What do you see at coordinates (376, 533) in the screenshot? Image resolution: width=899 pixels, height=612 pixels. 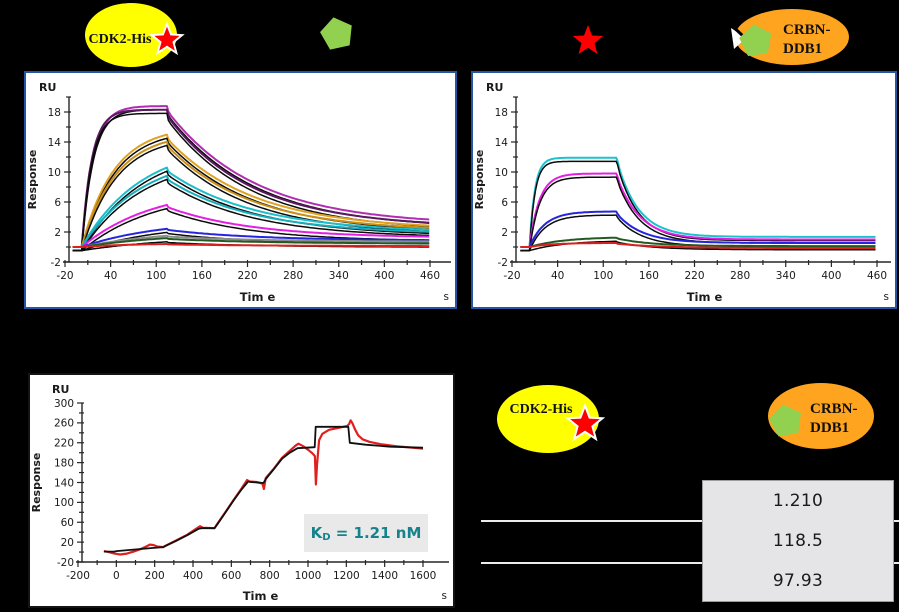 I see `kd-value: = 1.21 nM` at bounding box center [376, 533].